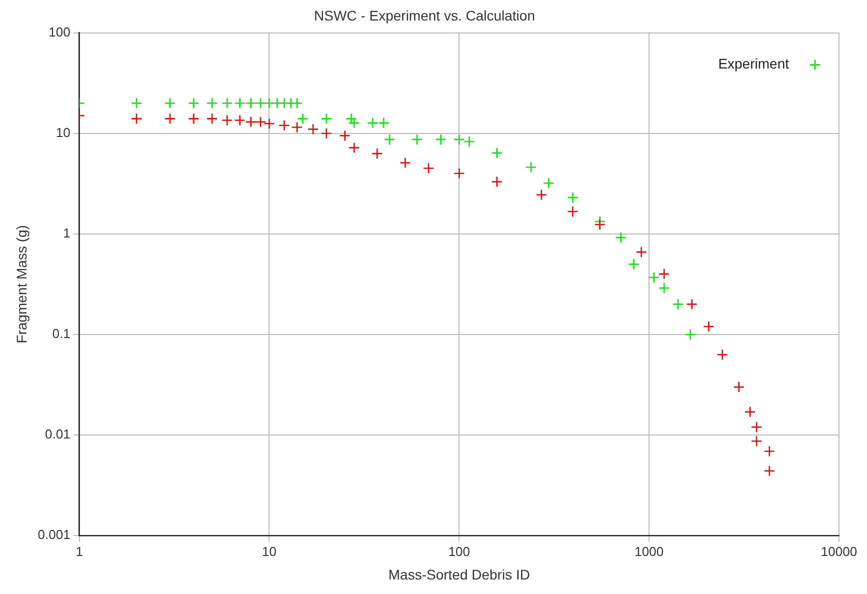 Image resolution: width=867 pixels, height=594 pixels. I want to click on chart-title: NSWC - Experiment vs. Calculation, so click(424, 15).